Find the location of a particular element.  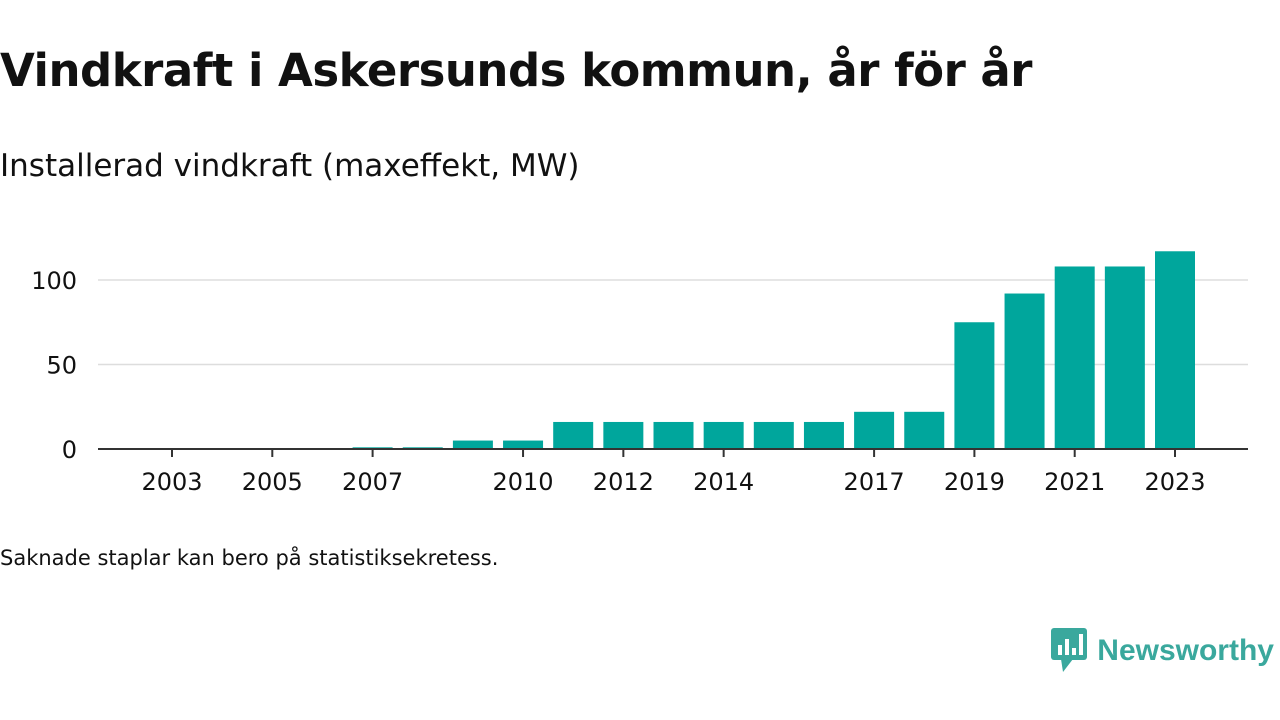

x-tick-label: 2021 is located at coordinates (1074, 482).